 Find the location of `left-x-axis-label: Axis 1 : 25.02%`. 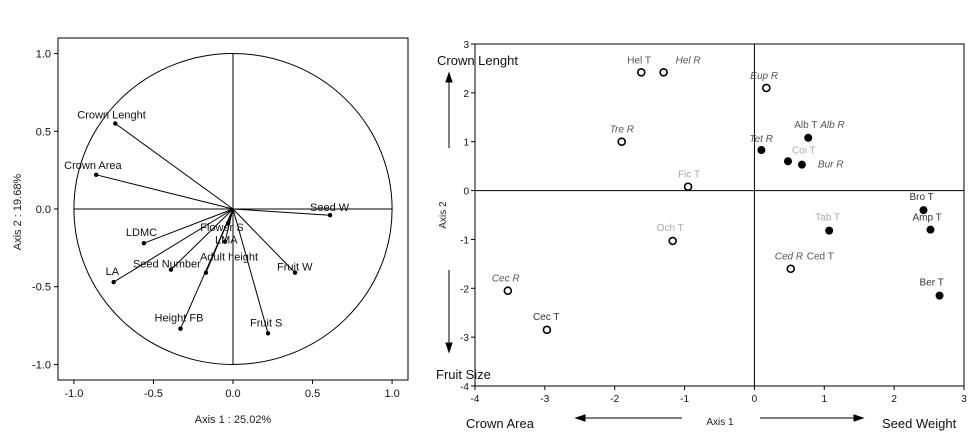

left-x-axis-label: Axis 1 : 25.02% is located at coordinates (233, 420).